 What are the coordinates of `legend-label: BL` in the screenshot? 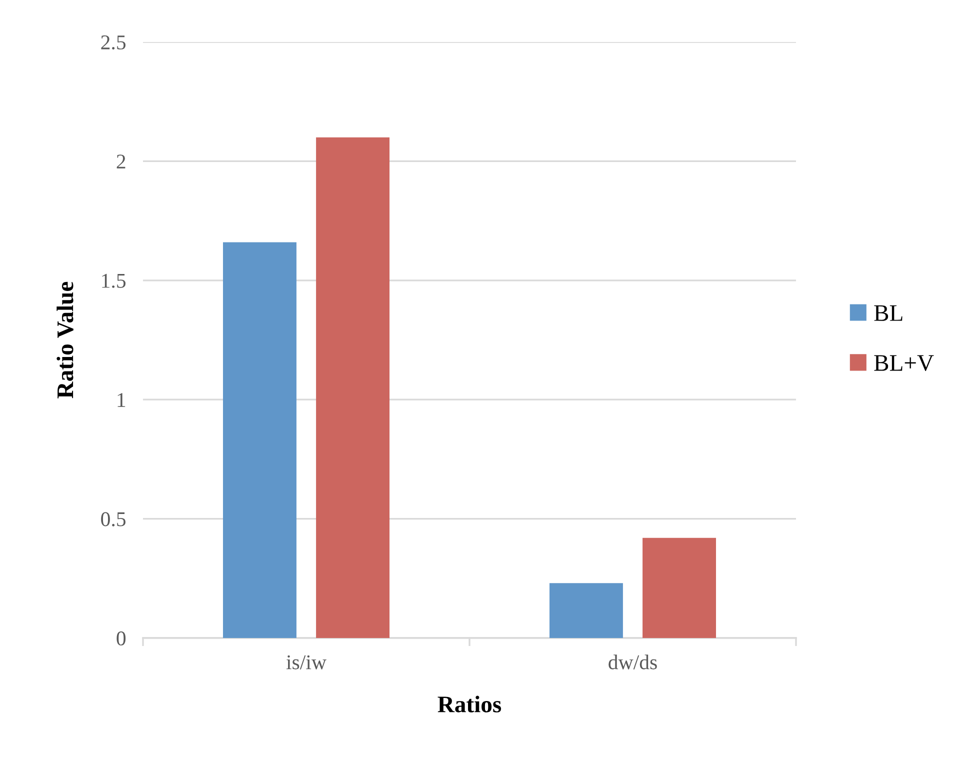 It's located at (888, 313).